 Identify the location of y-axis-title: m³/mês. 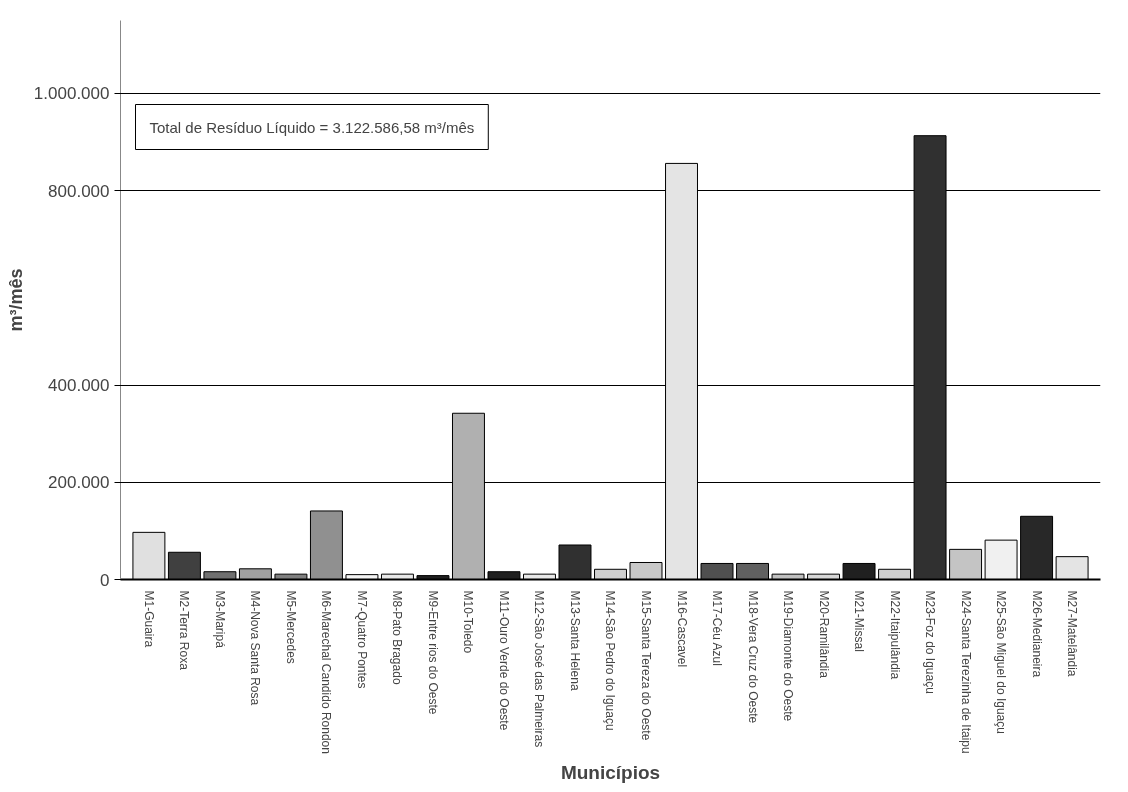
(15, 300).